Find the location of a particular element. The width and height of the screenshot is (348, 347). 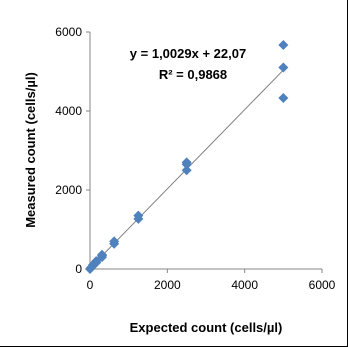

x-tick-label: 0 is located at coordinates (90, 285).